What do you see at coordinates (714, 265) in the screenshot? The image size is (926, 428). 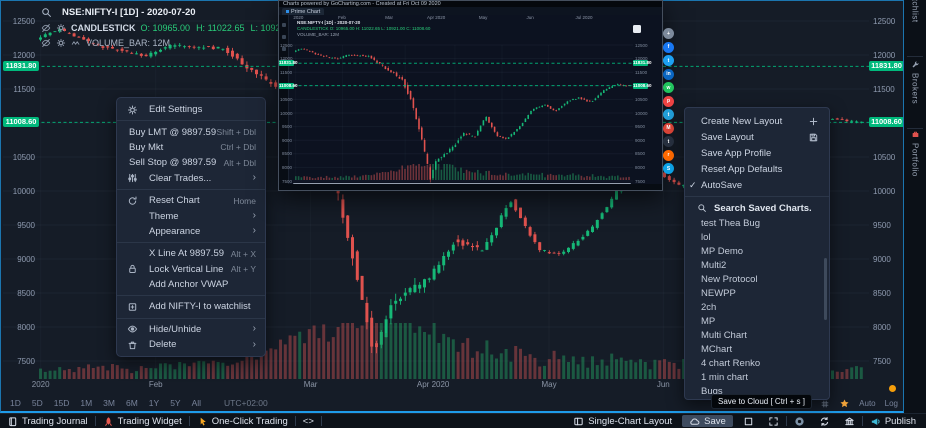 I see `saved-chart-multi2: Multi2` at bounding box center [714, 265].